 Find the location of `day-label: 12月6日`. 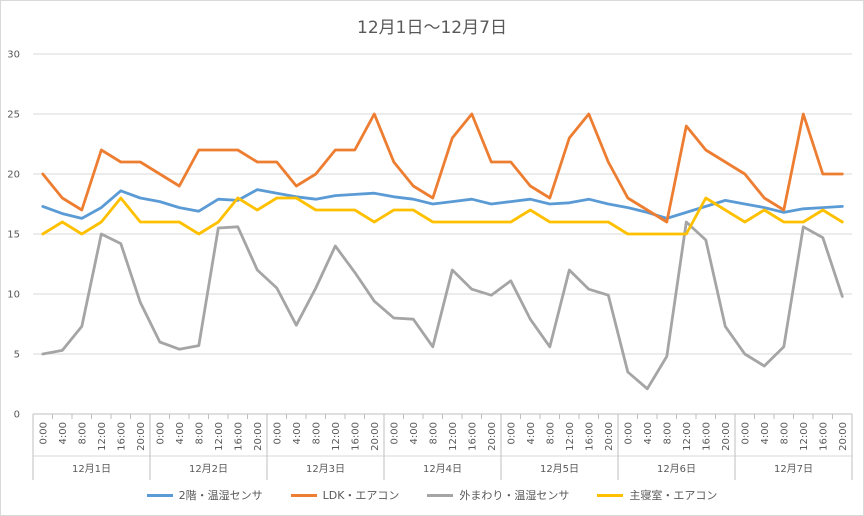

day-label: 12月6日 is located at coordinates (676, 469).